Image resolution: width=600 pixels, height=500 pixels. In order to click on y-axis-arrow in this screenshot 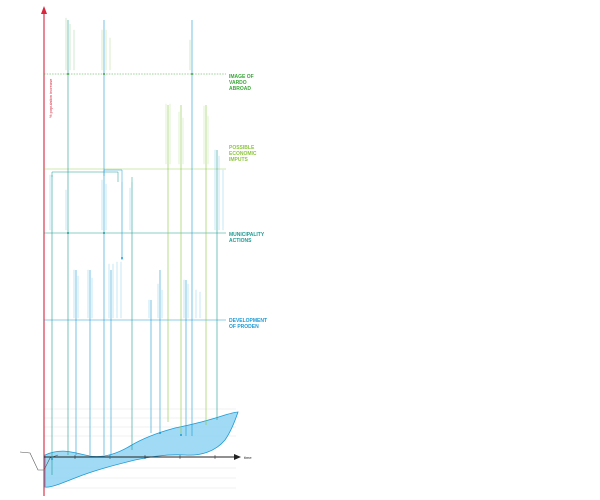, I will do `click(44, 10)`.